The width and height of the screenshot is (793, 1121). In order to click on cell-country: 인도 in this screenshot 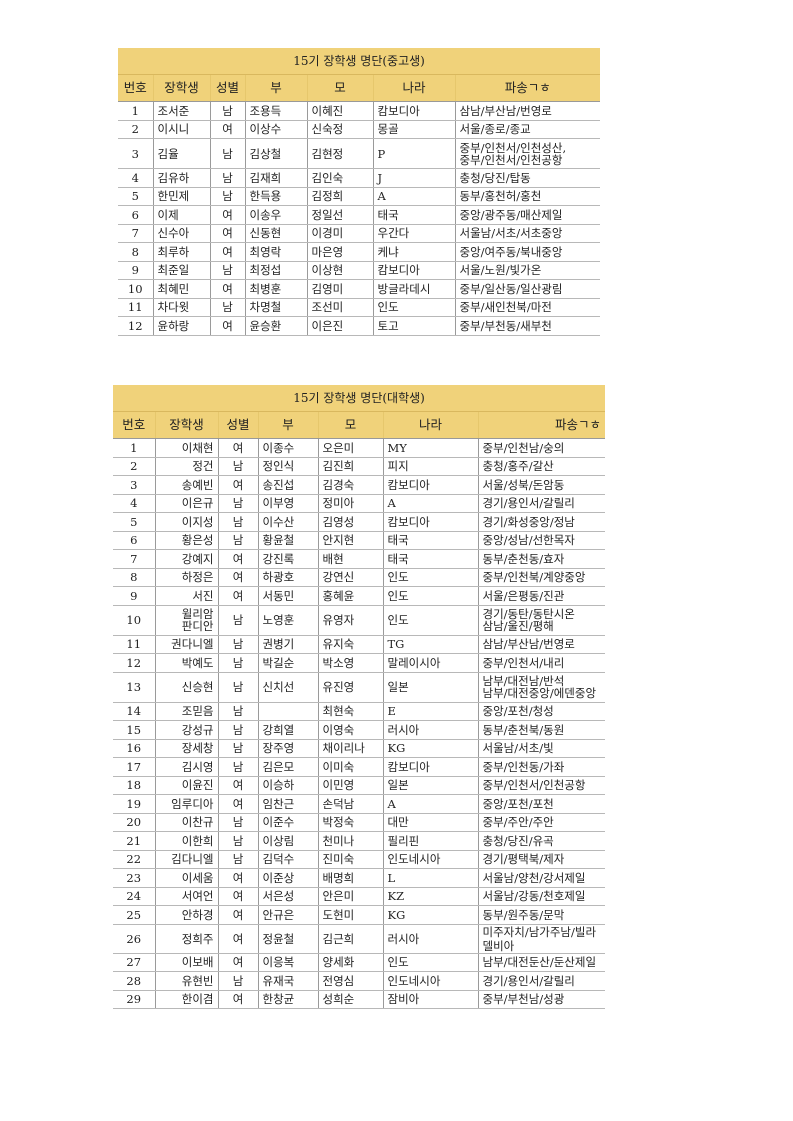, I will do `click(430, 962)`.